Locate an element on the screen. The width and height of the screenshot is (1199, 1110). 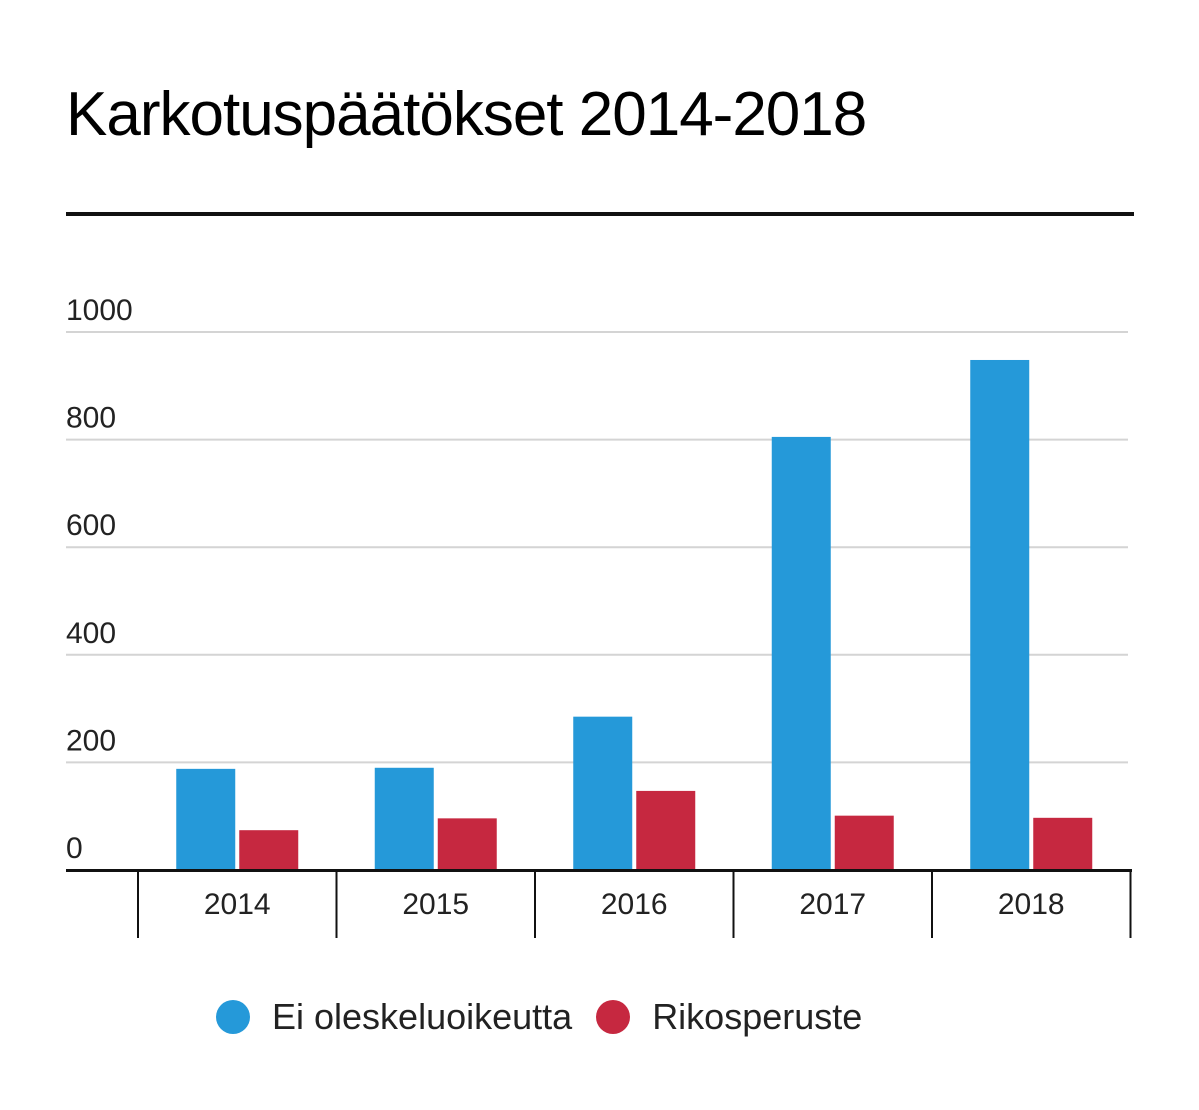
x-tick-label-2018: 2018 is located at coordinates (1031, 904).